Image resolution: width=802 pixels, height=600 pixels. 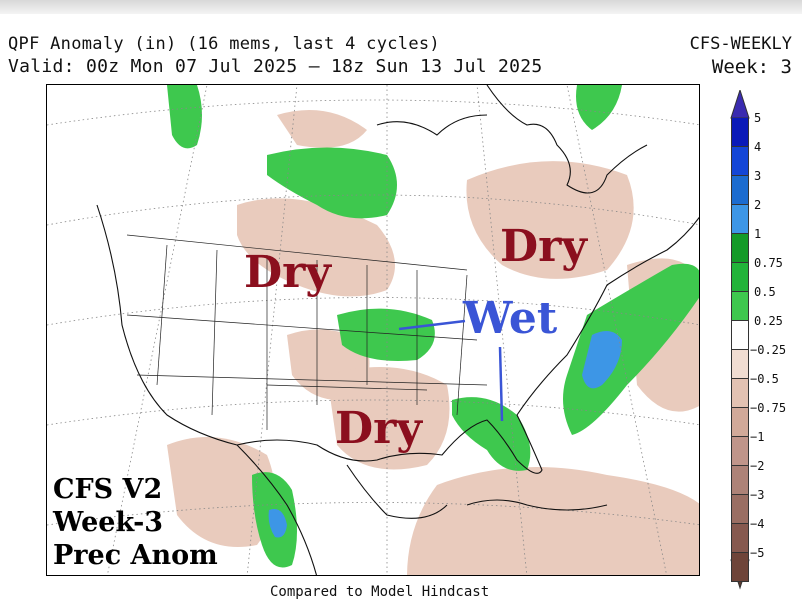 What do you see at coordinates (740, 44) in the screenshot?
I see `model-name: CFS-WEEKLY` at bounding box center [740, 44].